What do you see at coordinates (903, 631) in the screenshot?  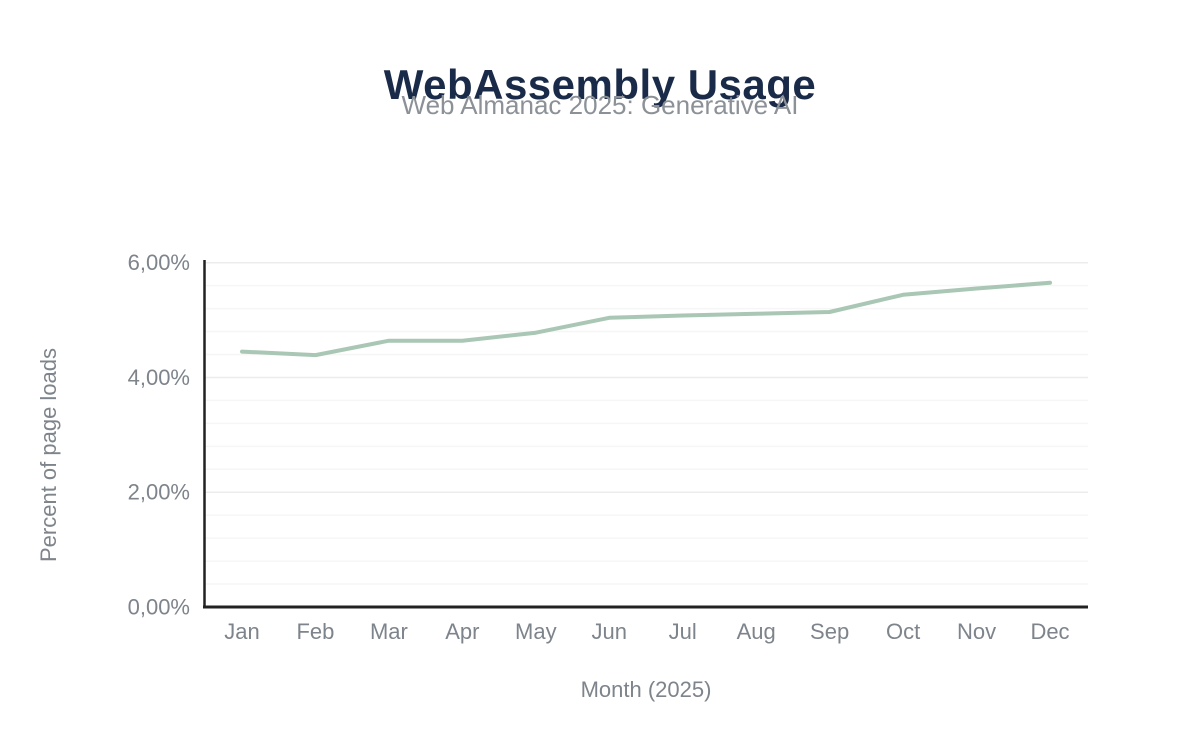 I see `x-tick-label: Oct` at bounding box center [903, 631].